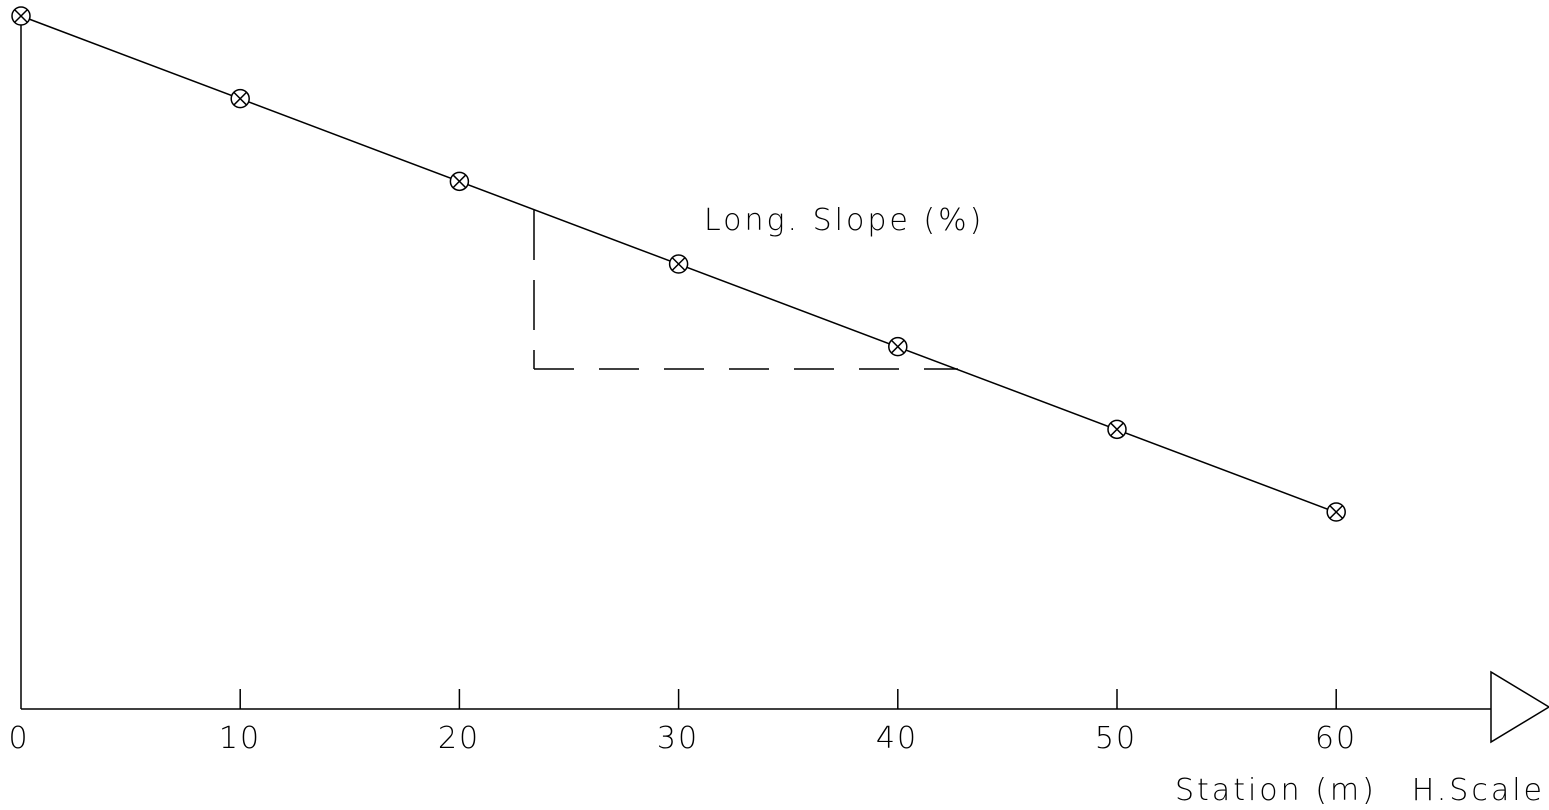  Describe the element at coordinates (788, 699) in the screenshot. I see `x-axis-ticks` at that location.